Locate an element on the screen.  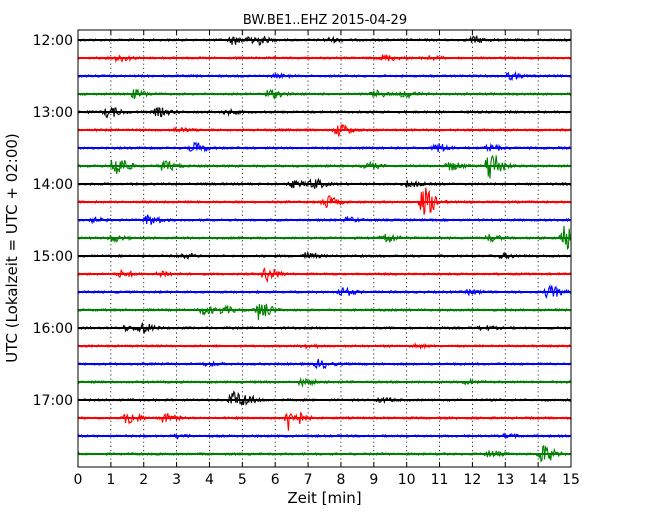
x-tick-label: 7 is located at coordinates (308, 480).